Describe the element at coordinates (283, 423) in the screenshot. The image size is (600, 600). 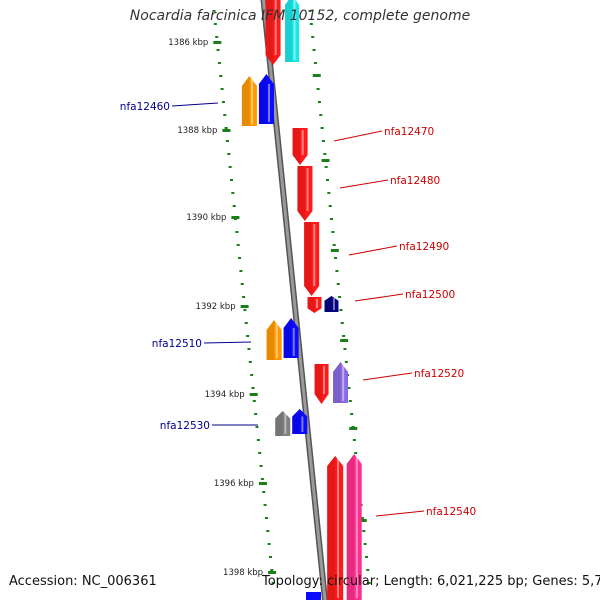
I see `gene-left-2-a` at that location.